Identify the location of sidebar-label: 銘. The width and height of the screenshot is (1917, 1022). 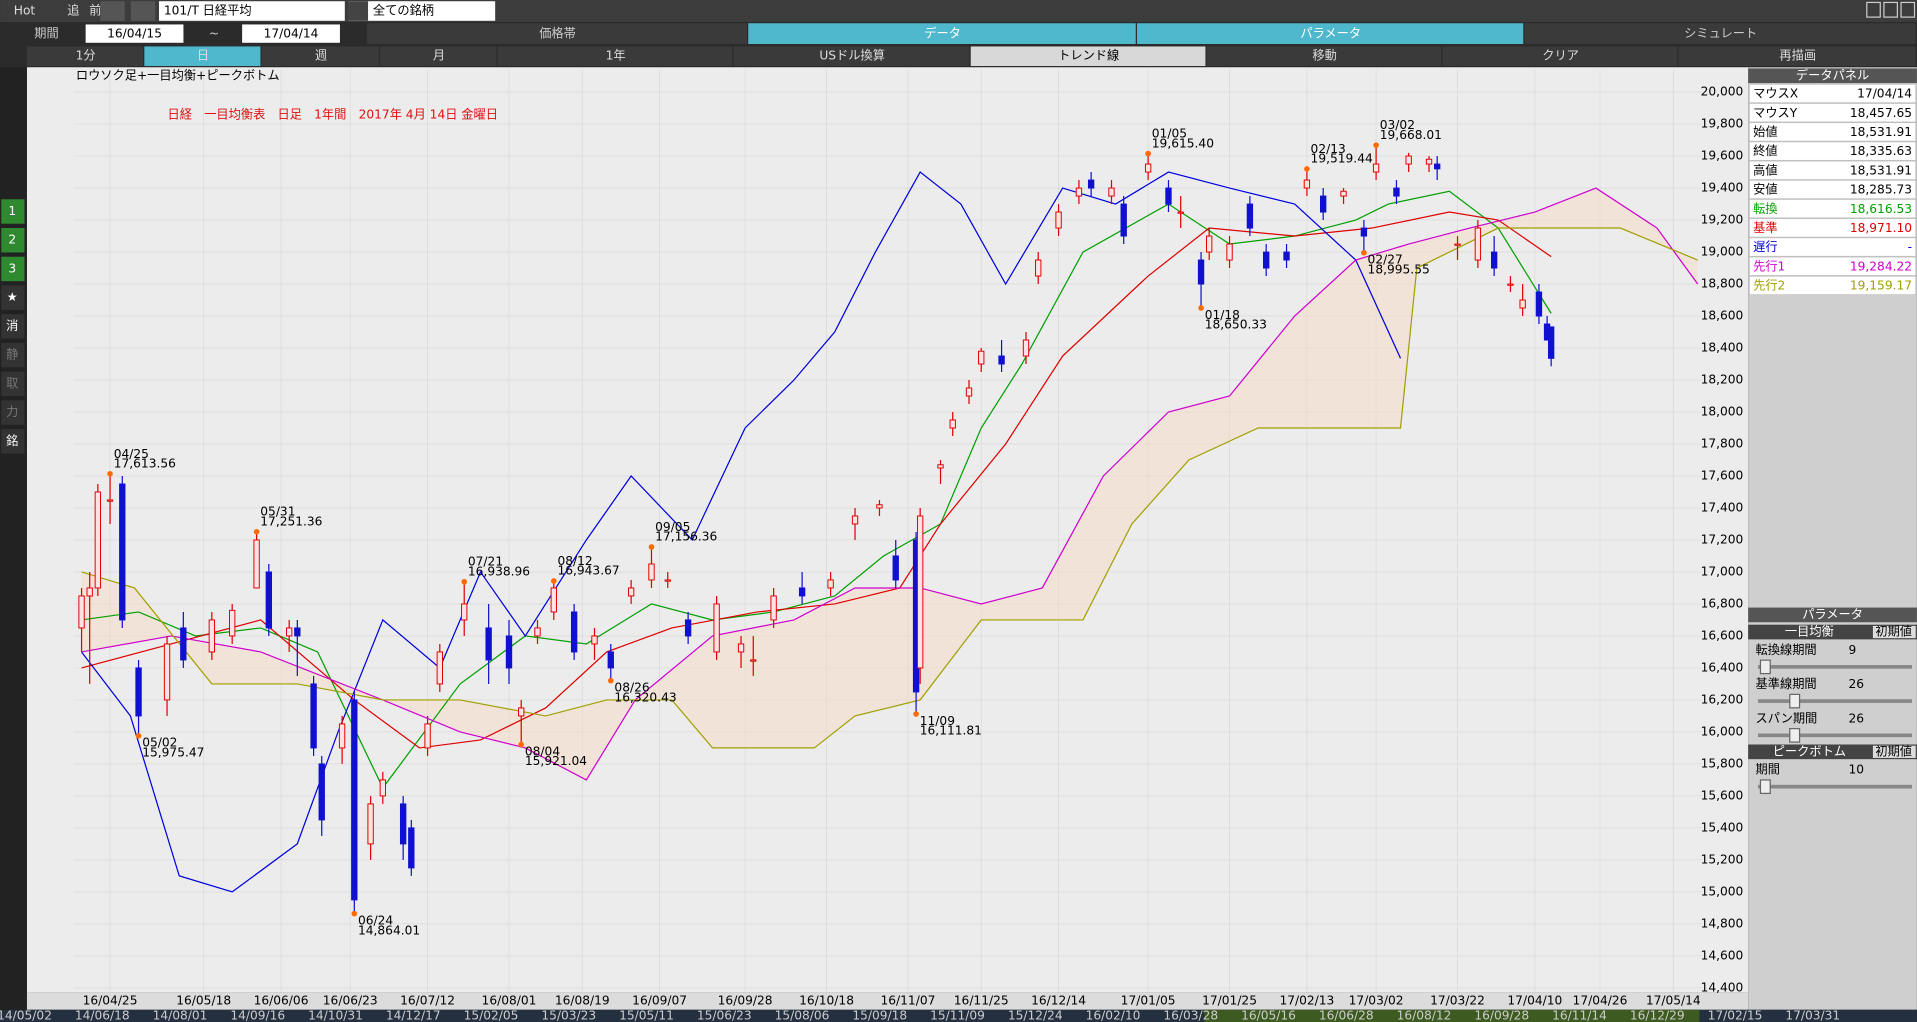
(12, 440).